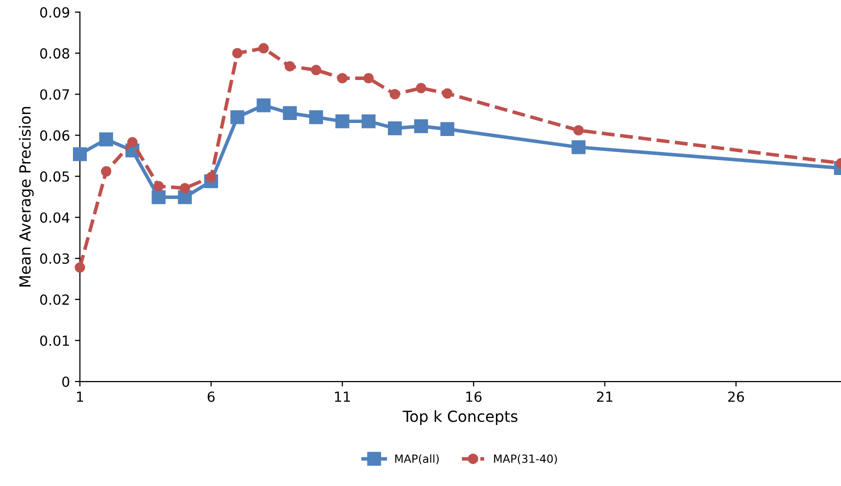 Image resolution: width=841 pixels, height=486 pixels. I want to click on x-tick-label: 16, so click(474, 396).